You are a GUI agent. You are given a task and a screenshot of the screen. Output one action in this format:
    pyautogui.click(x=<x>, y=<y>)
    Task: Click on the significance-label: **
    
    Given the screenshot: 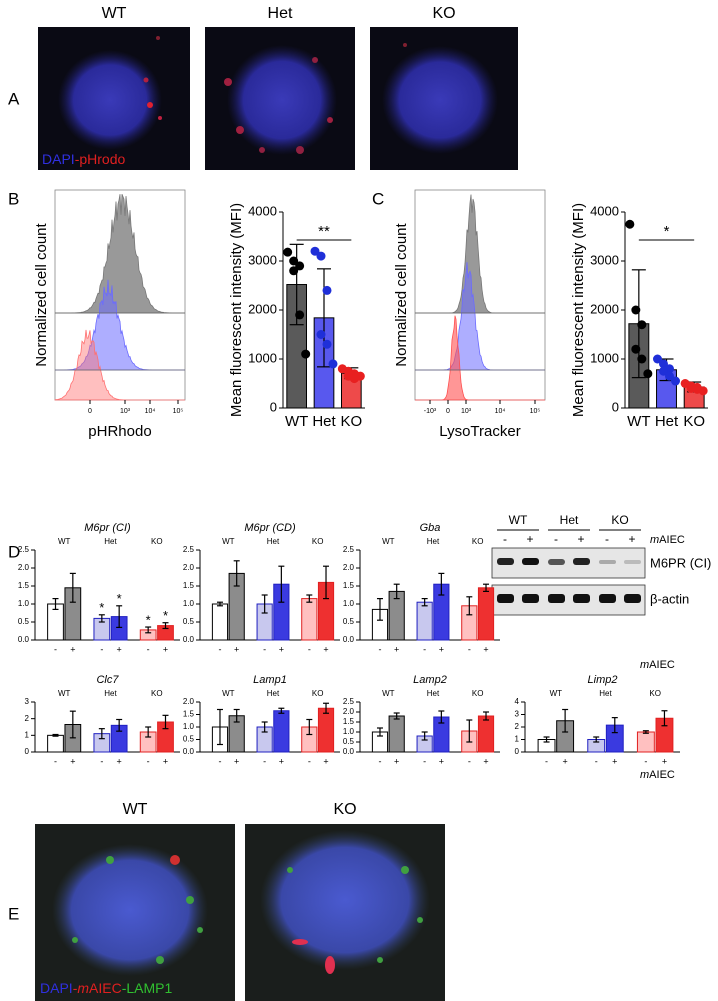 What is the action you would take?
    pyautogui.click(x=324, y=231)
    